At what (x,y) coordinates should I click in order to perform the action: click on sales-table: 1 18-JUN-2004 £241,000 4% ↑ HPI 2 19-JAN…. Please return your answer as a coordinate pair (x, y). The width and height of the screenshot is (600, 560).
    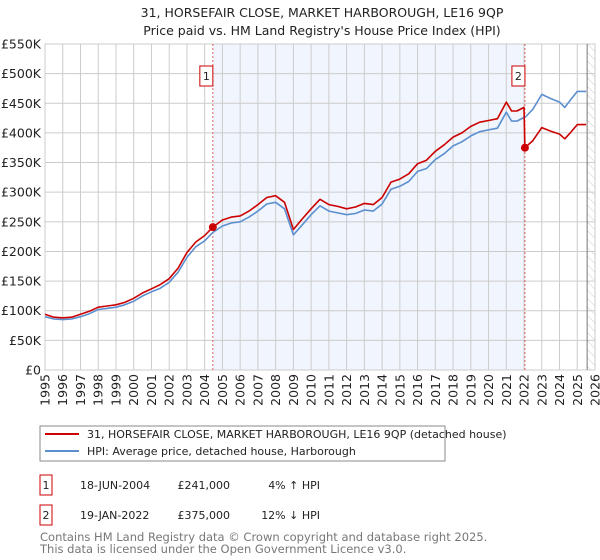
    Looking at the image, I should click on (179, 500).